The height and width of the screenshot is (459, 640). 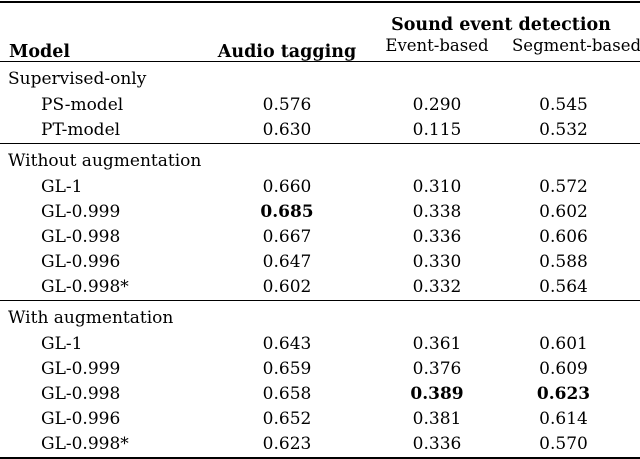 What do you see at coordinates (320, 317) in the screenshot?
I see `section-header-row: With augmentation` at bounding box center [320, 317].